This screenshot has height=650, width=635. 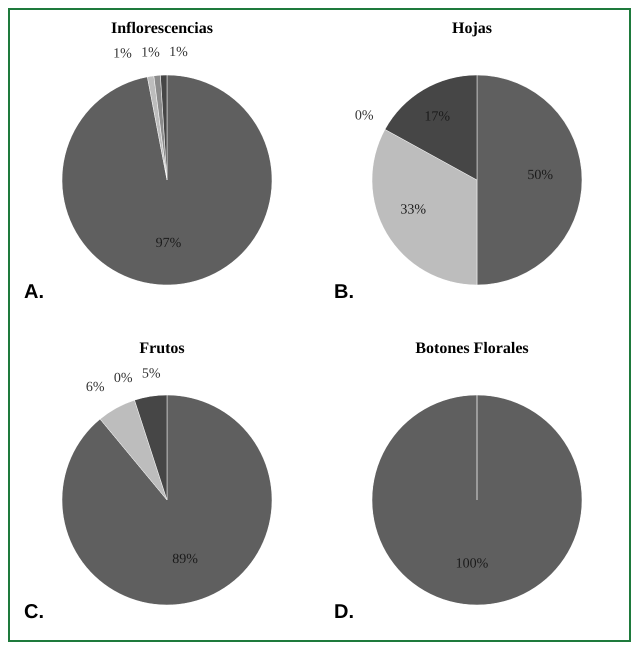 What do you see at coordinates (413, 210) in the screenshot?
I see `data-label: 33%` at bounding box center [413, 210].